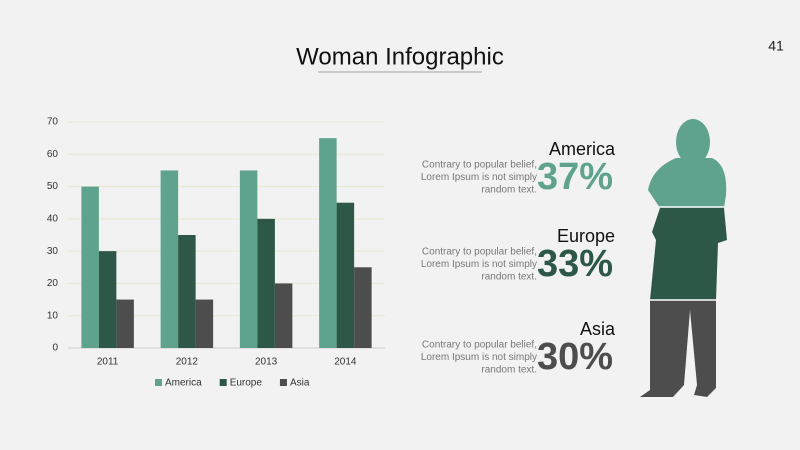 This screenshot has width=800, height=450. I want to click on y-tick-label: 60, so click(53, 154).